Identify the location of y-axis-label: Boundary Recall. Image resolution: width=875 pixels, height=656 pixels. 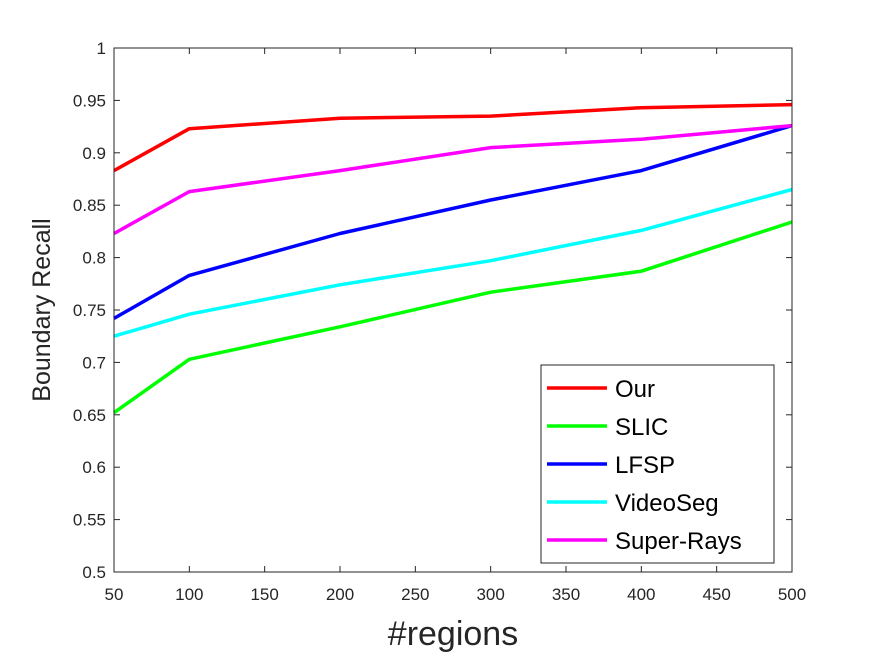
(42, 309).